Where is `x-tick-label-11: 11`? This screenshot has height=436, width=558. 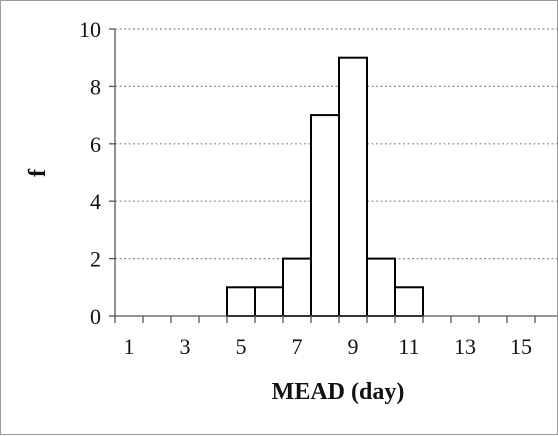 x-tick-label-11: 11 is located at coordinates (408, 346).